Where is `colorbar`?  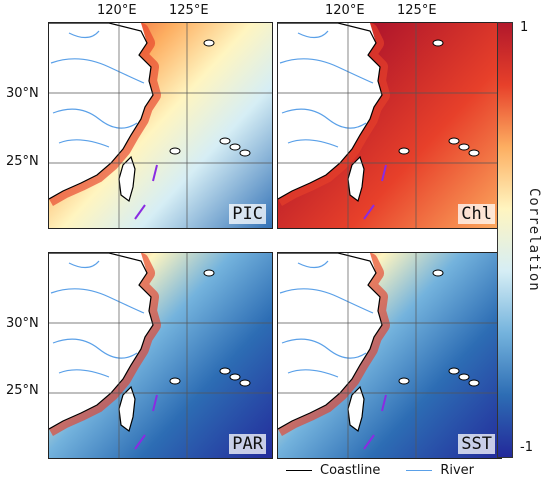 colorbar is located at coordinates (505, 240).